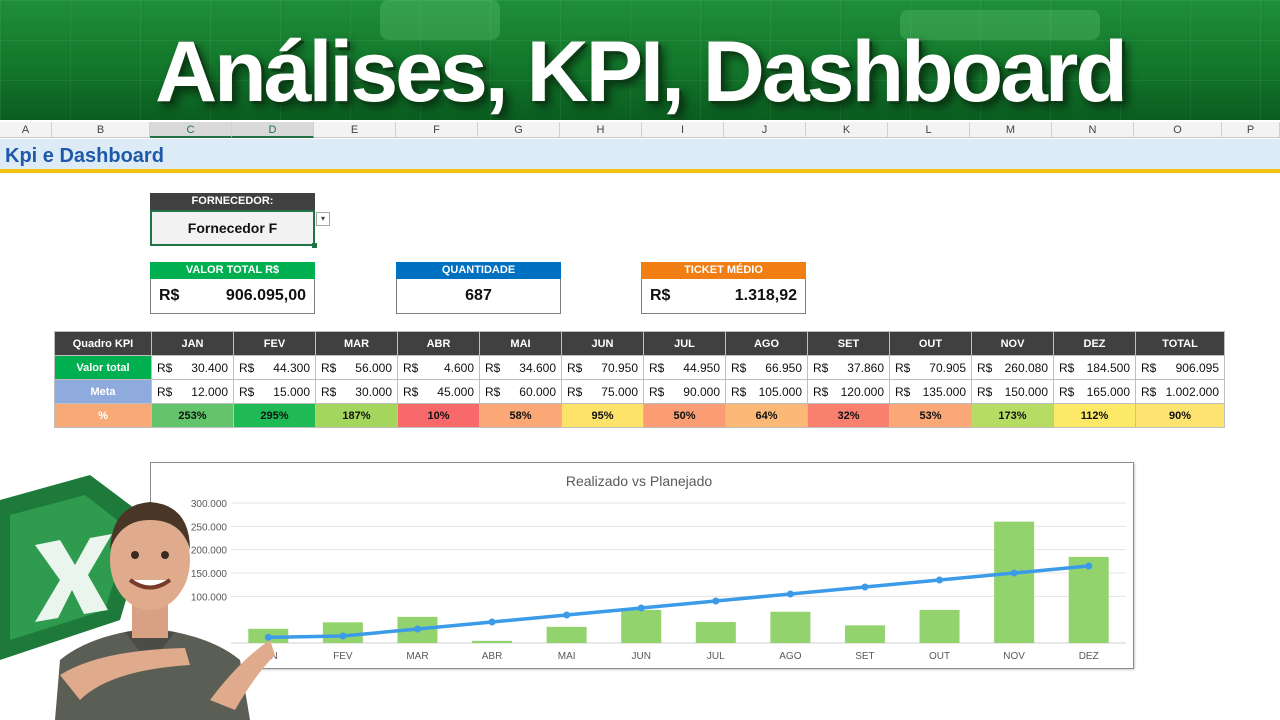 This screenshot has width=1280, height=720. Describe the element at coordinates (847, 130) in the screenshot. I see `column-header-k: K` at that location.